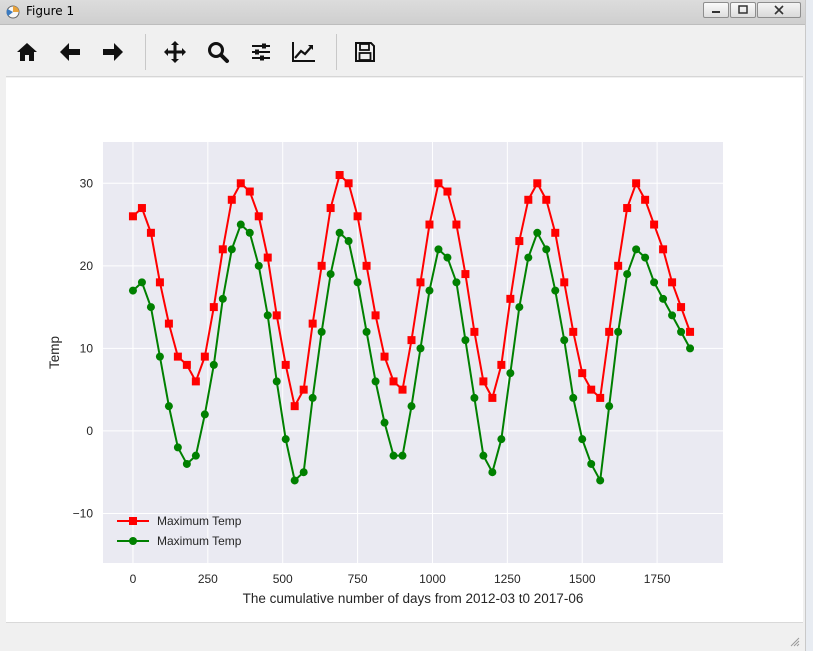 This screenshot has width=813, height=651. Describe the element at coordinates (89, 431) in the screenshot. I see `y-tick-label: 0` at that location.